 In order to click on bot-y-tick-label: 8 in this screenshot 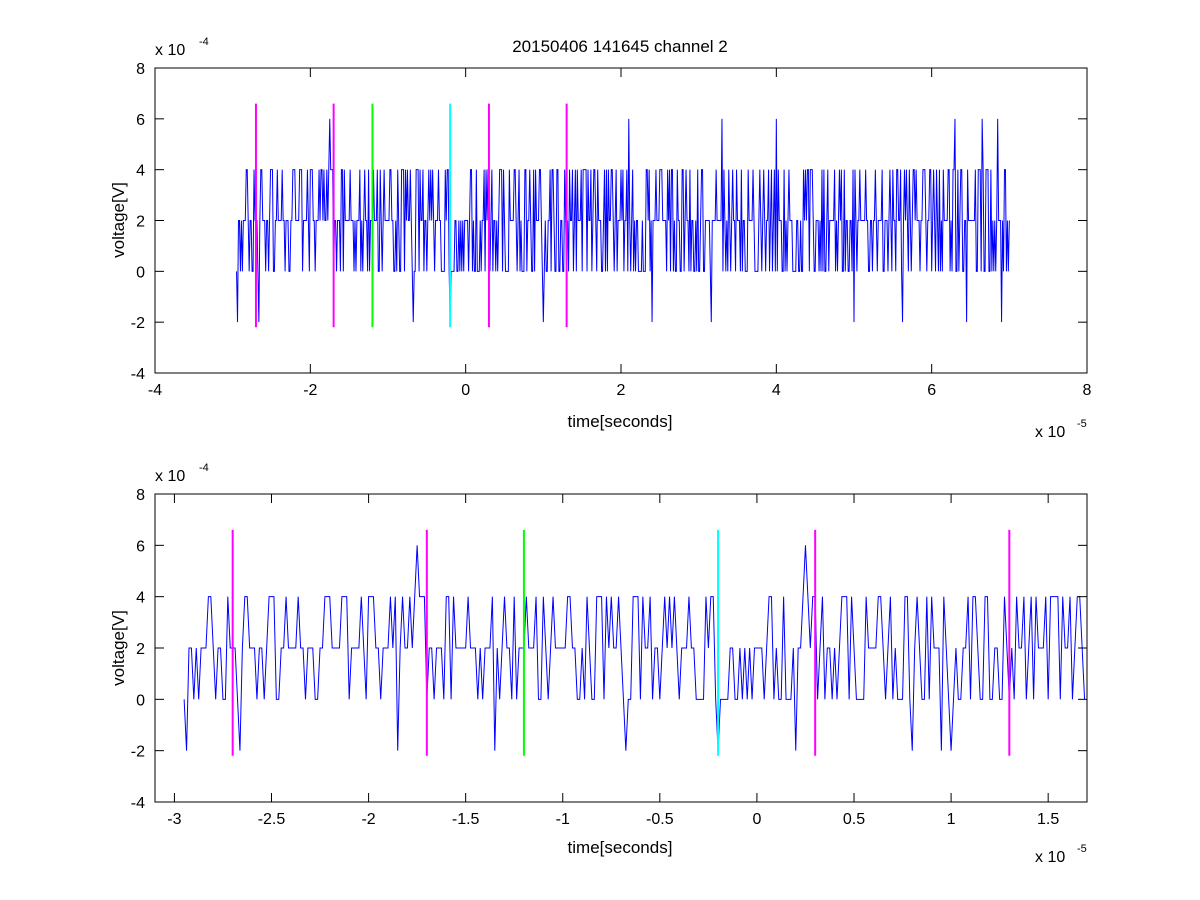, I will do `click(140, 495)`.